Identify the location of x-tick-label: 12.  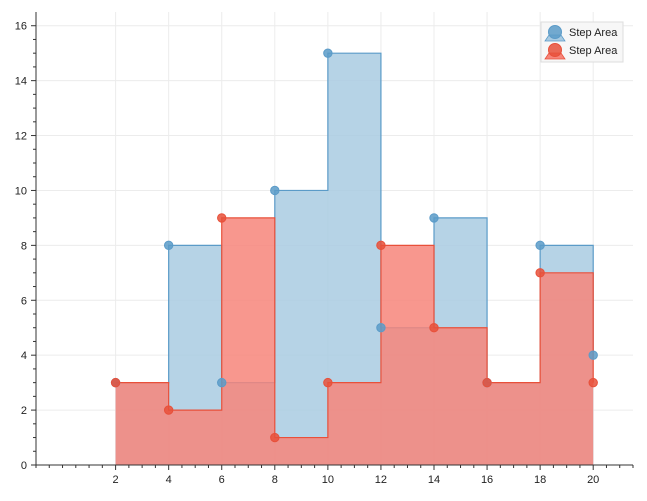
(381, 480).